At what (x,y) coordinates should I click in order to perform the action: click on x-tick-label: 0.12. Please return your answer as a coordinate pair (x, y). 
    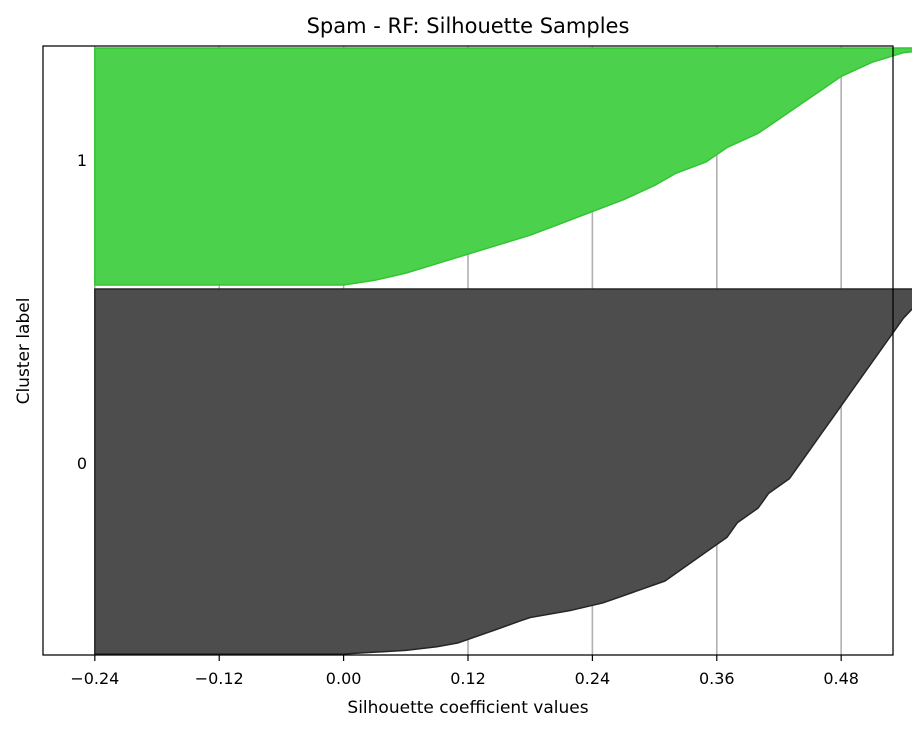
    Looking at the image, I should click on (468, 678).